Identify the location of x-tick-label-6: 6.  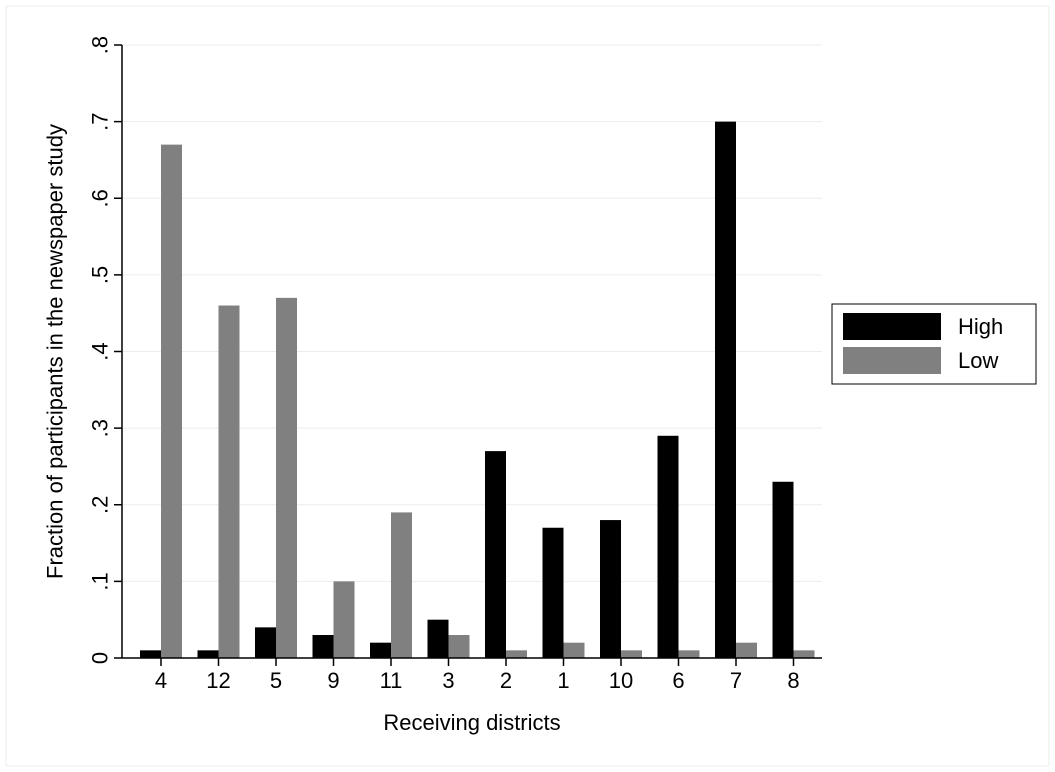
(678, 680).